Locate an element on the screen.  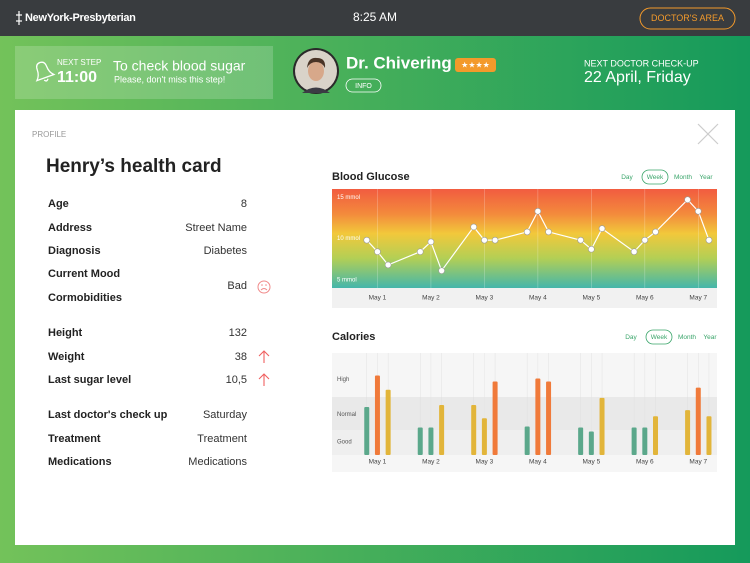
y-tick-label: 10 mmol is located at coordinates (348, 239).